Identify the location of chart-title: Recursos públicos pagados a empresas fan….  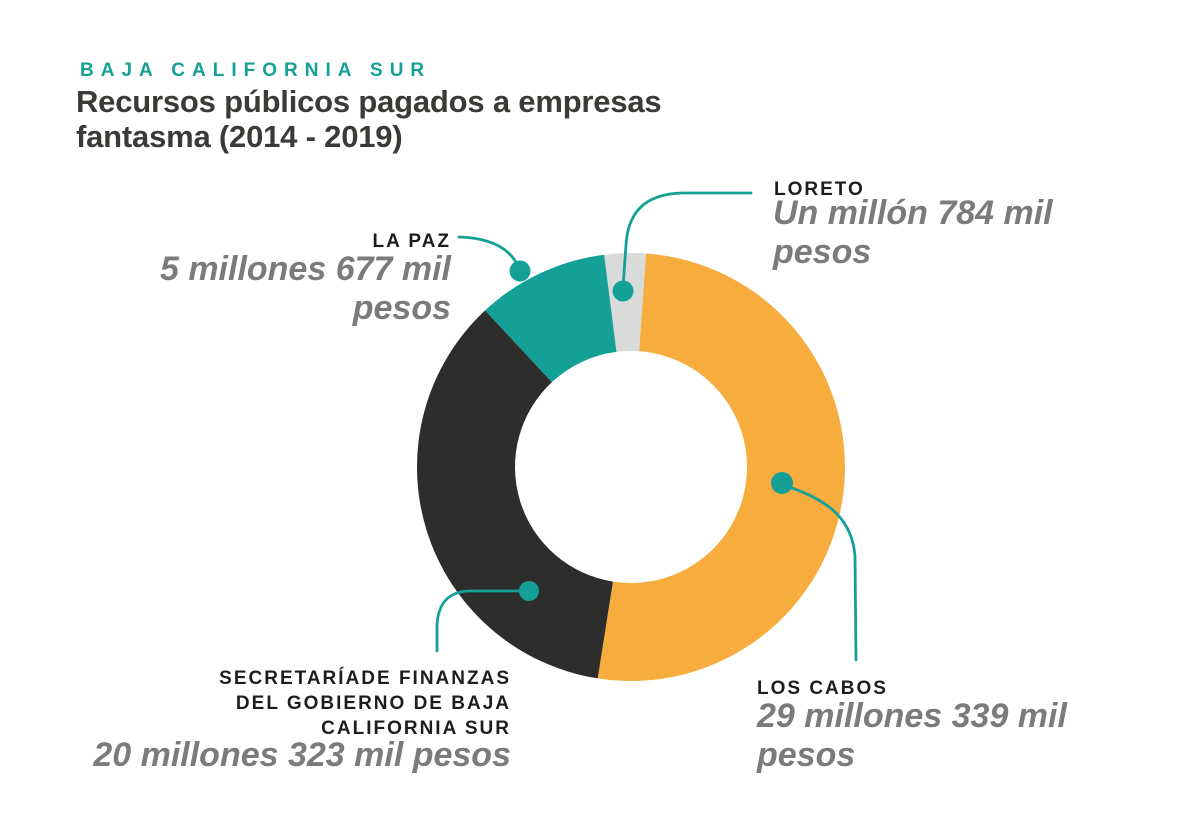
(369, 119).